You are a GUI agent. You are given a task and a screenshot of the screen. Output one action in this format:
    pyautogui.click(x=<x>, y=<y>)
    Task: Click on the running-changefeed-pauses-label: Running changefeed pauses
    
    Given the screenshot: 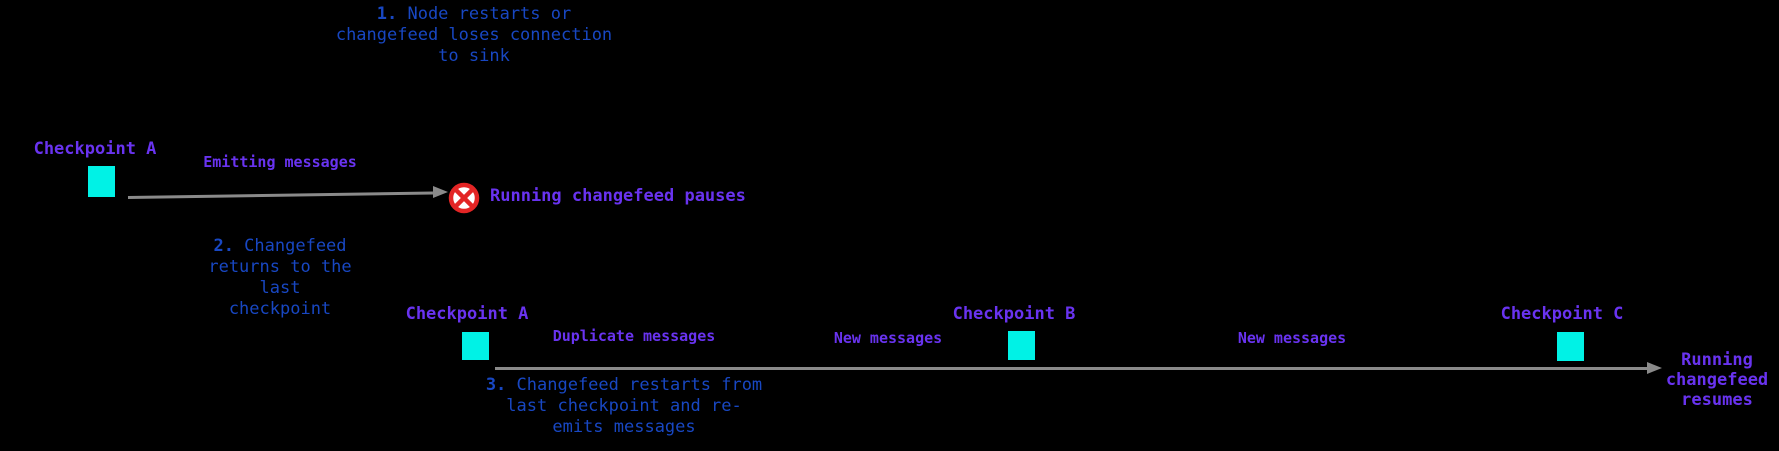 What is the action you would take?
    pyautogui.click(x=618, y=196)
    